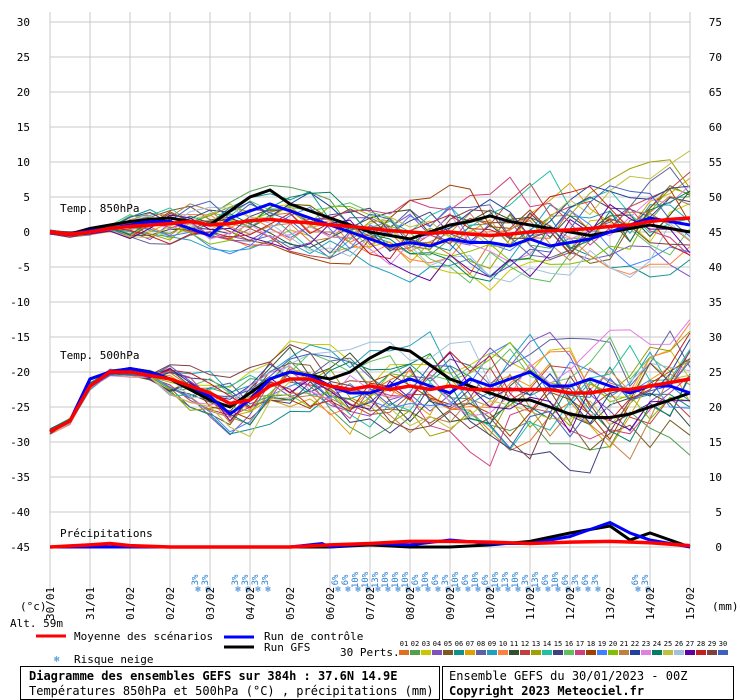 The image size is (740, 700). Describe the element at coordinates (26, 197) in the screenshot. I see `left-tick-label: 5` at that location.